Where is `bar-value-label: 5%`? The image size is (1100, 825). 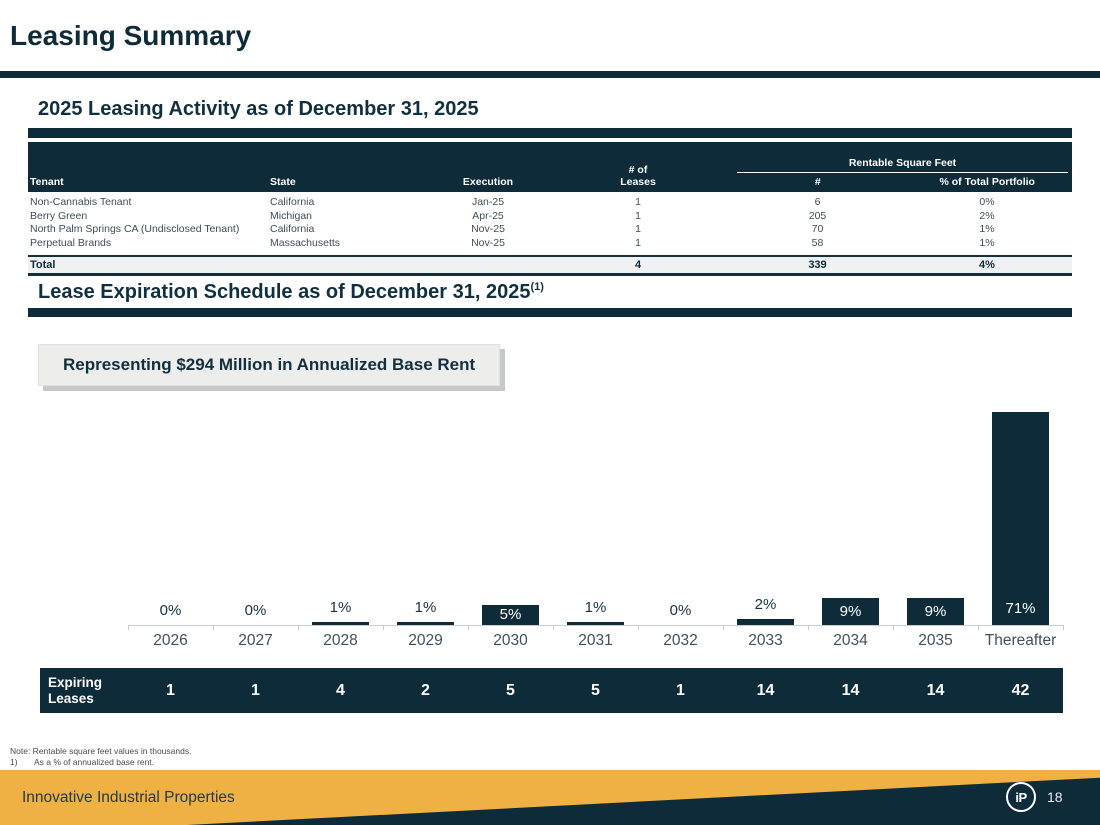
bar-value-label: 5% is located at coordinates (510, 614).